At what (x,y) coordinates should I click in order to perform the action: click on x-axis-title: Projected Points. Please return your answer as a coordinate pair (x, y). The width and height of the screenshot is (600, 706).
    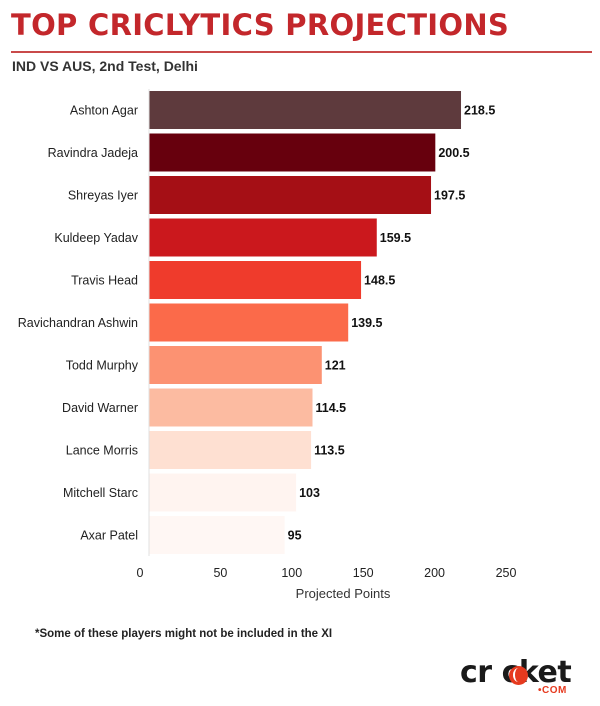
    Looking at the image, I should click on (343, 593).